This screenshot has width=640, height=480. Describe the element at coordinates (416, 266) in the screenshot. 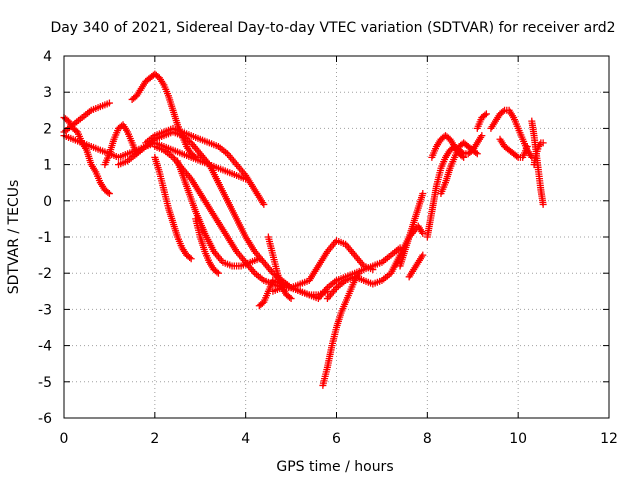

I see `series-sat-s` at that location.